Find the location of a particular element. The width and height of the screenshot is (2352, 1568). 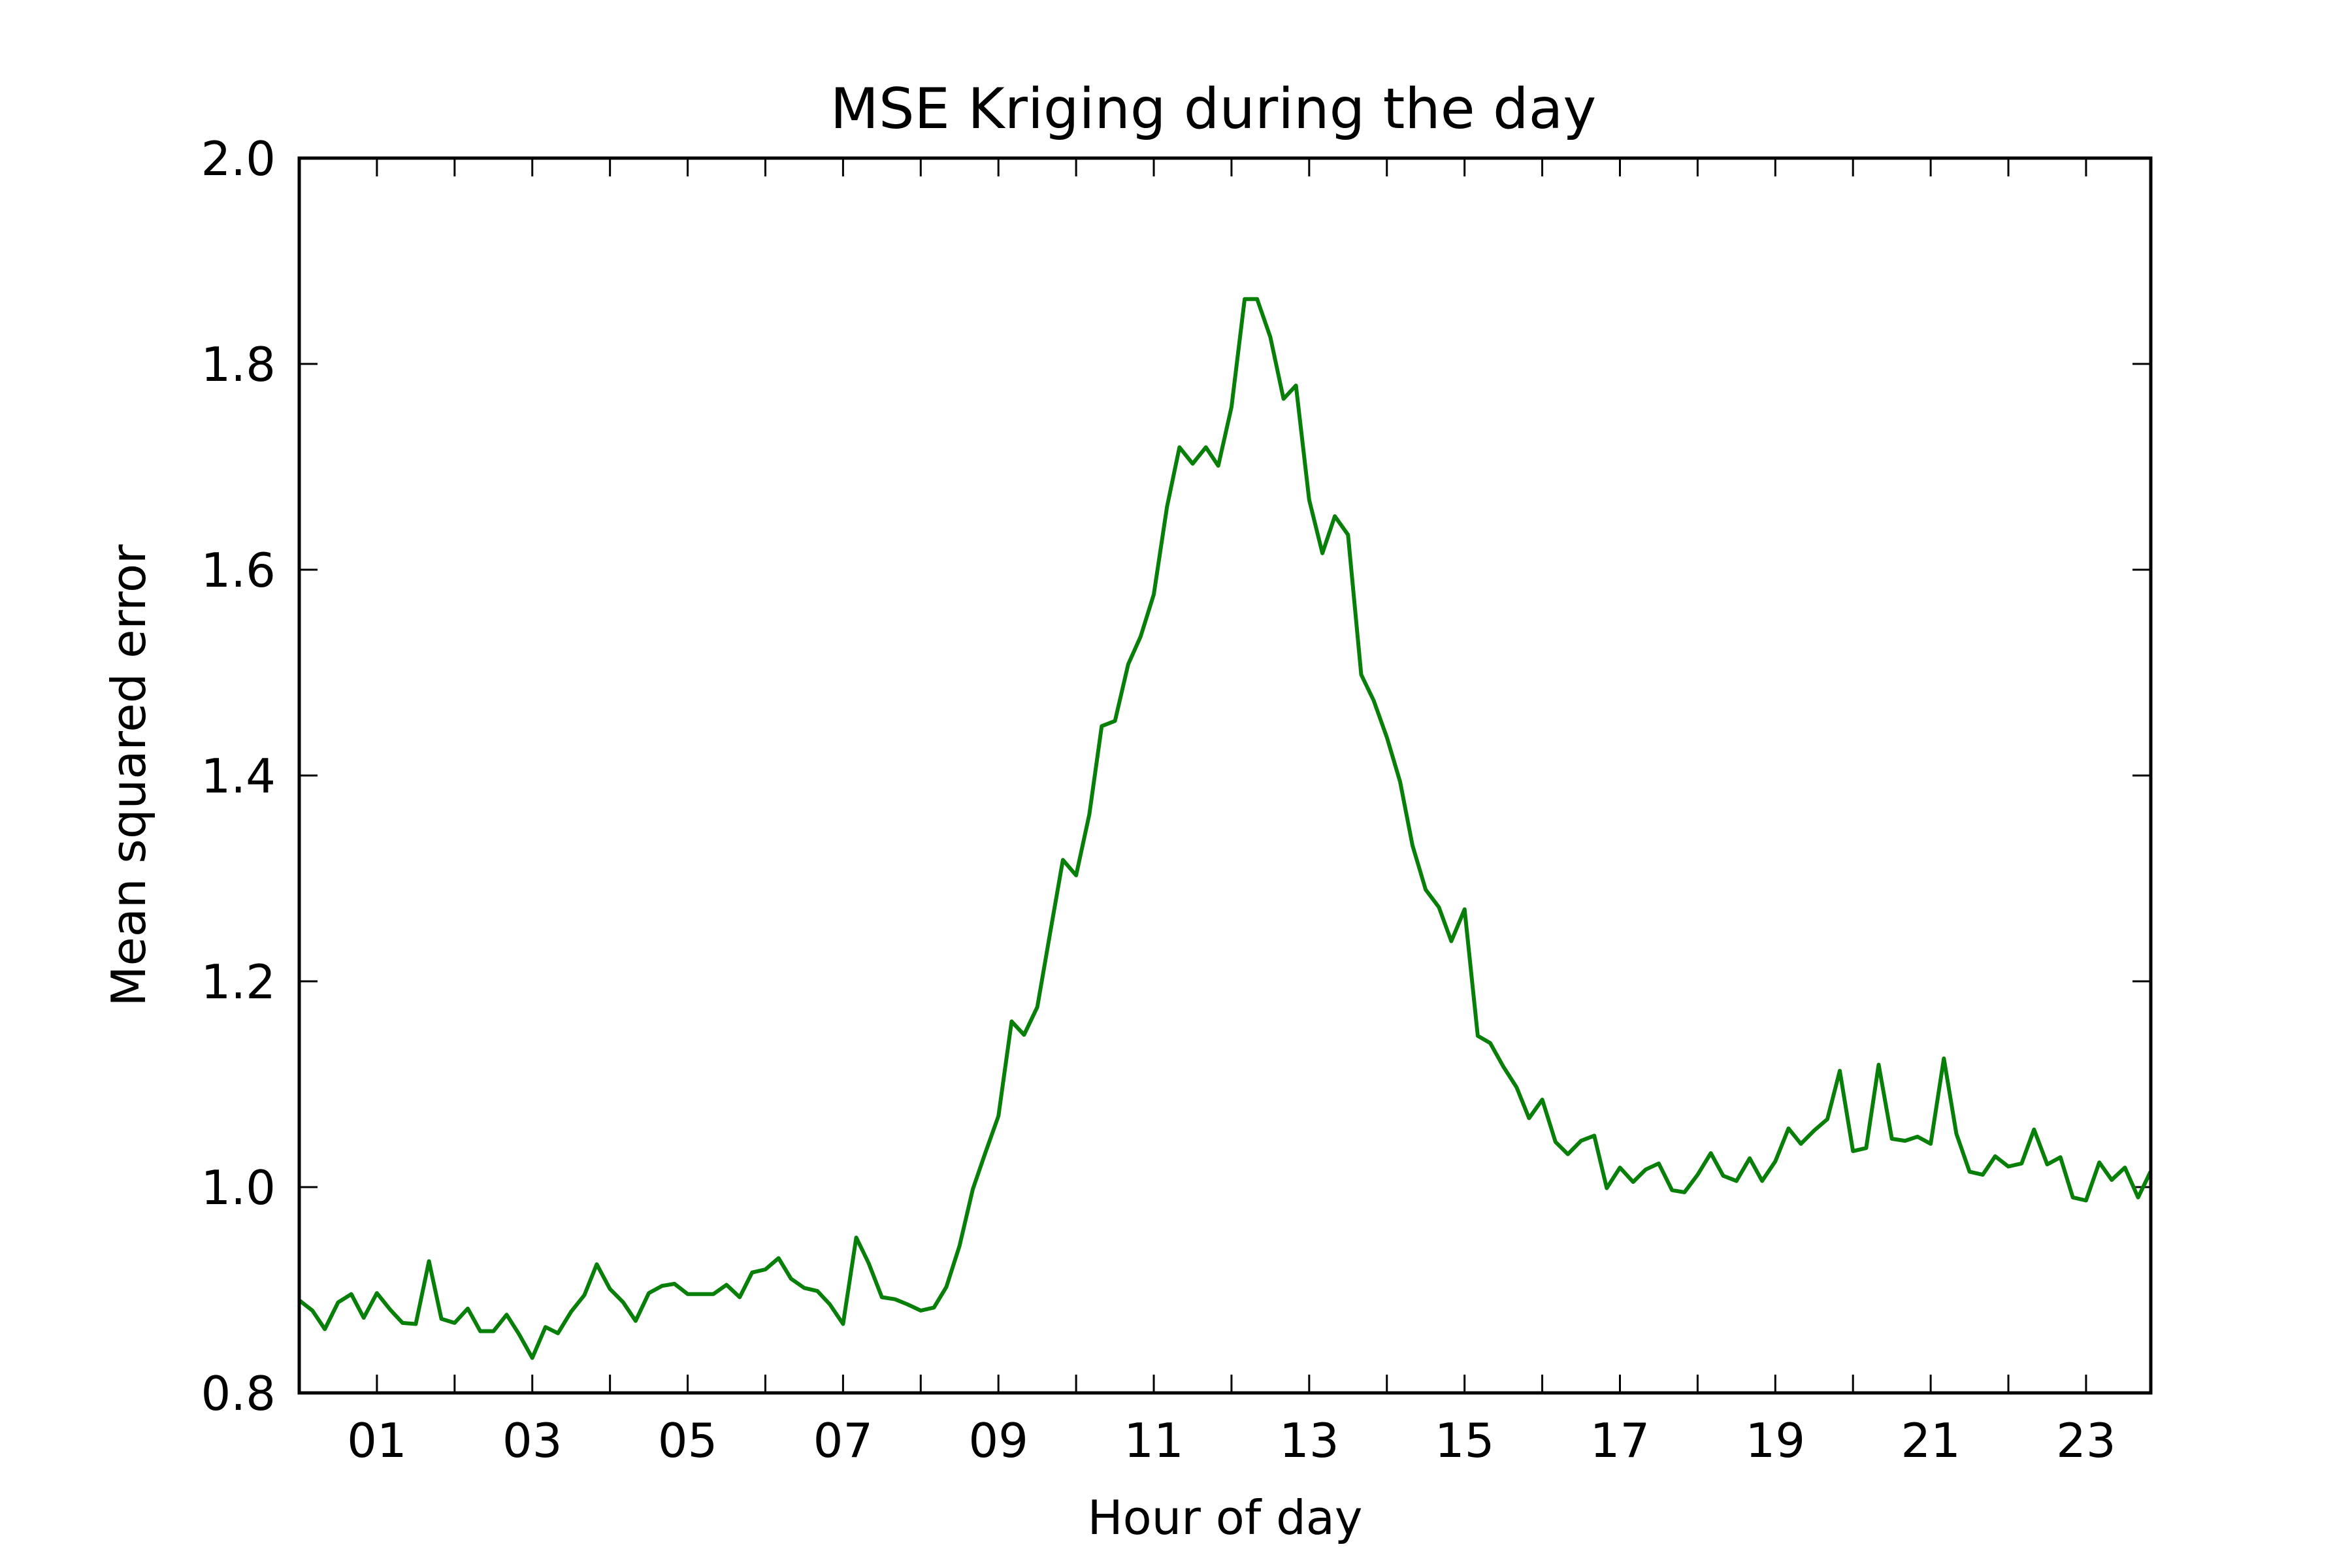

x-tick-label: 19 is located at coordinates (1775, 1440).